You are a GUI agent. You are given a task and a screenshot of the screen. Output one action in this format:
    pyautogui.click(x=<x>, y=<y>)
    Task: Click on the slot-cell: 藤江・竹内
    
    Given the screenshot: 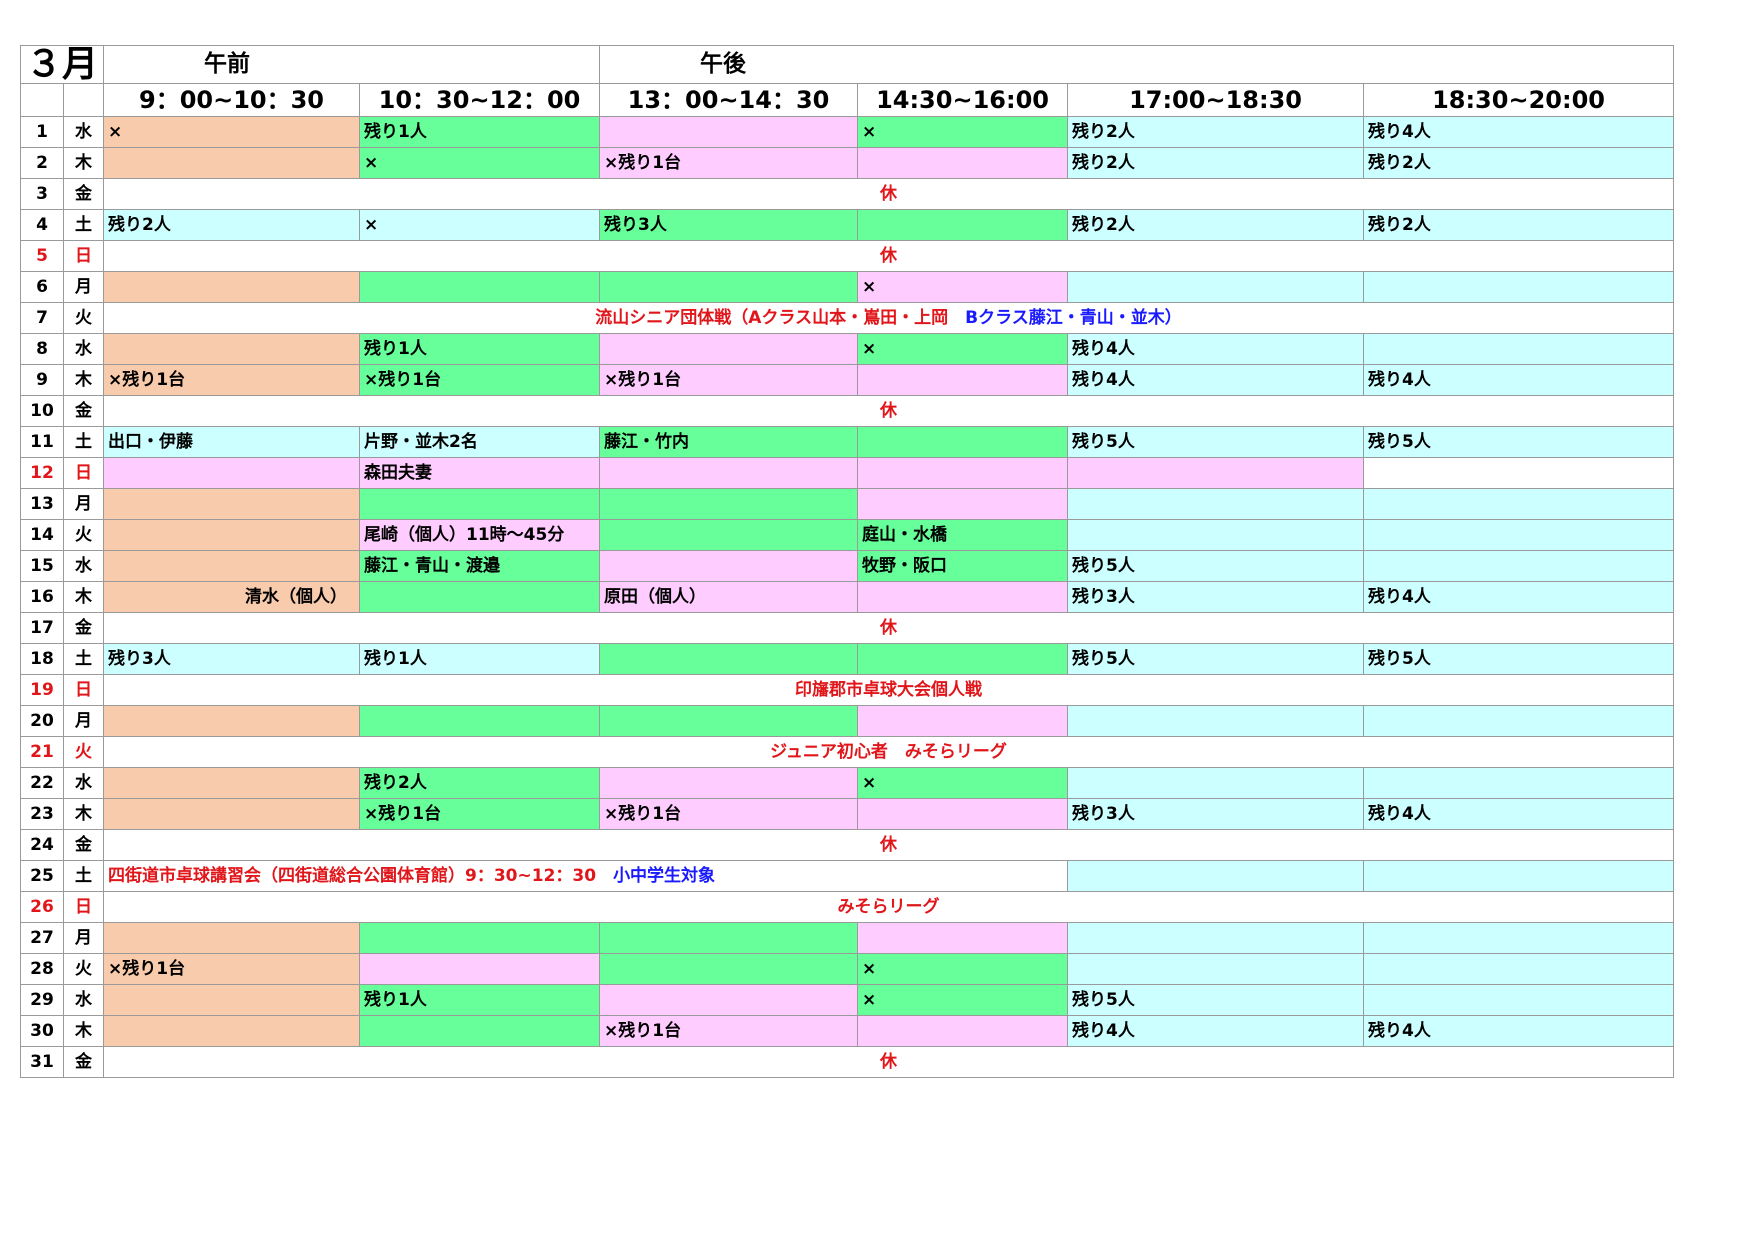 What is the action you would take?
    pyautogui.click(x=729, y=442)
    